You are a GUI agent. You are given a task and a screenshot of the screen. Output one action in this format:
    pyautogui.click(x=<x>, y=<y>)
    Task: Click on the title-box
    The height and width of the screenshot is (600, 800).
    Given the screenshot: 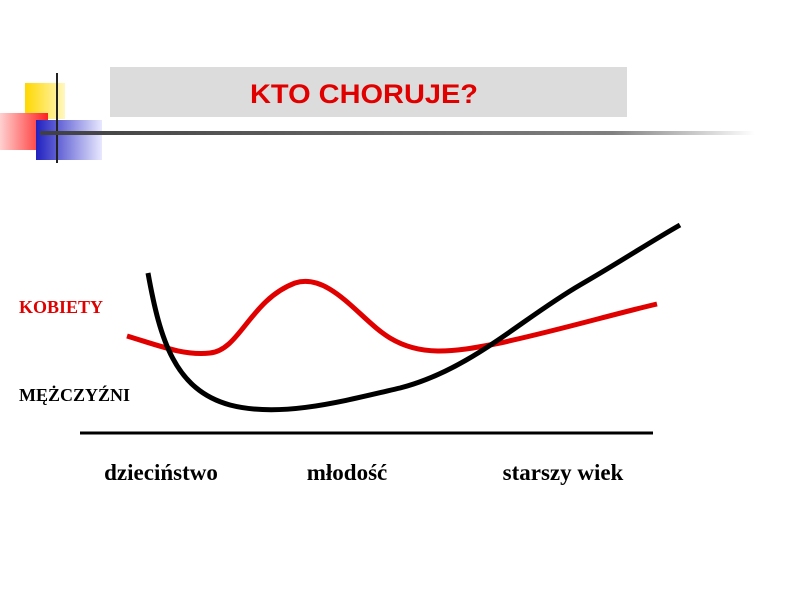 What is the action you would take?
    pyautogui.click(x=368, y=92)
    